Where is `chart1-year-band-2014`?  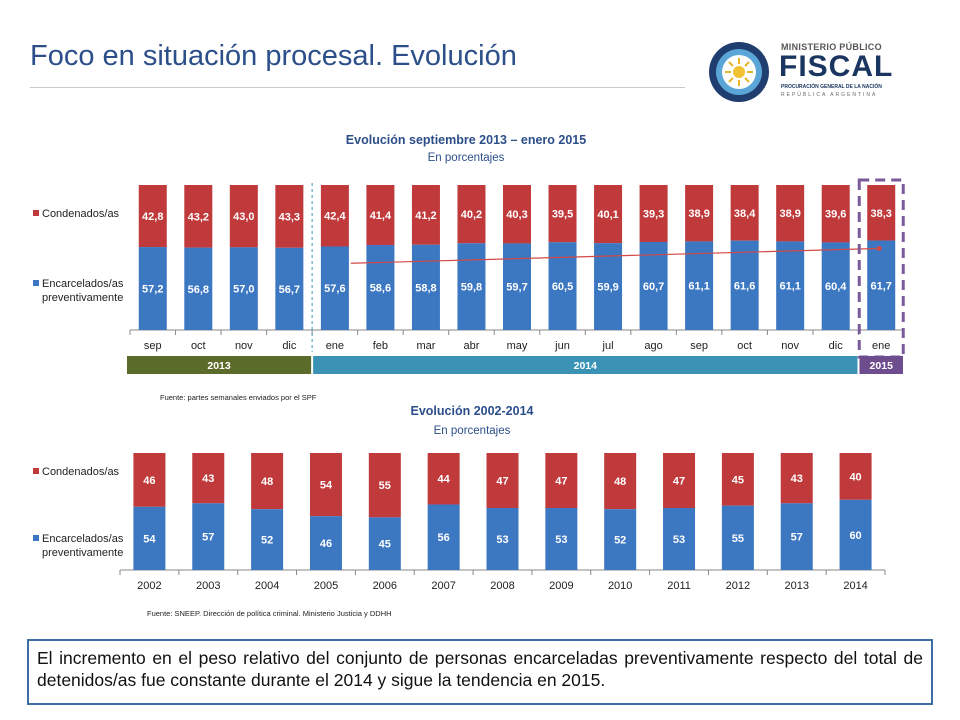 chart1-year-band-2014 is located at coordinates (585, 365).